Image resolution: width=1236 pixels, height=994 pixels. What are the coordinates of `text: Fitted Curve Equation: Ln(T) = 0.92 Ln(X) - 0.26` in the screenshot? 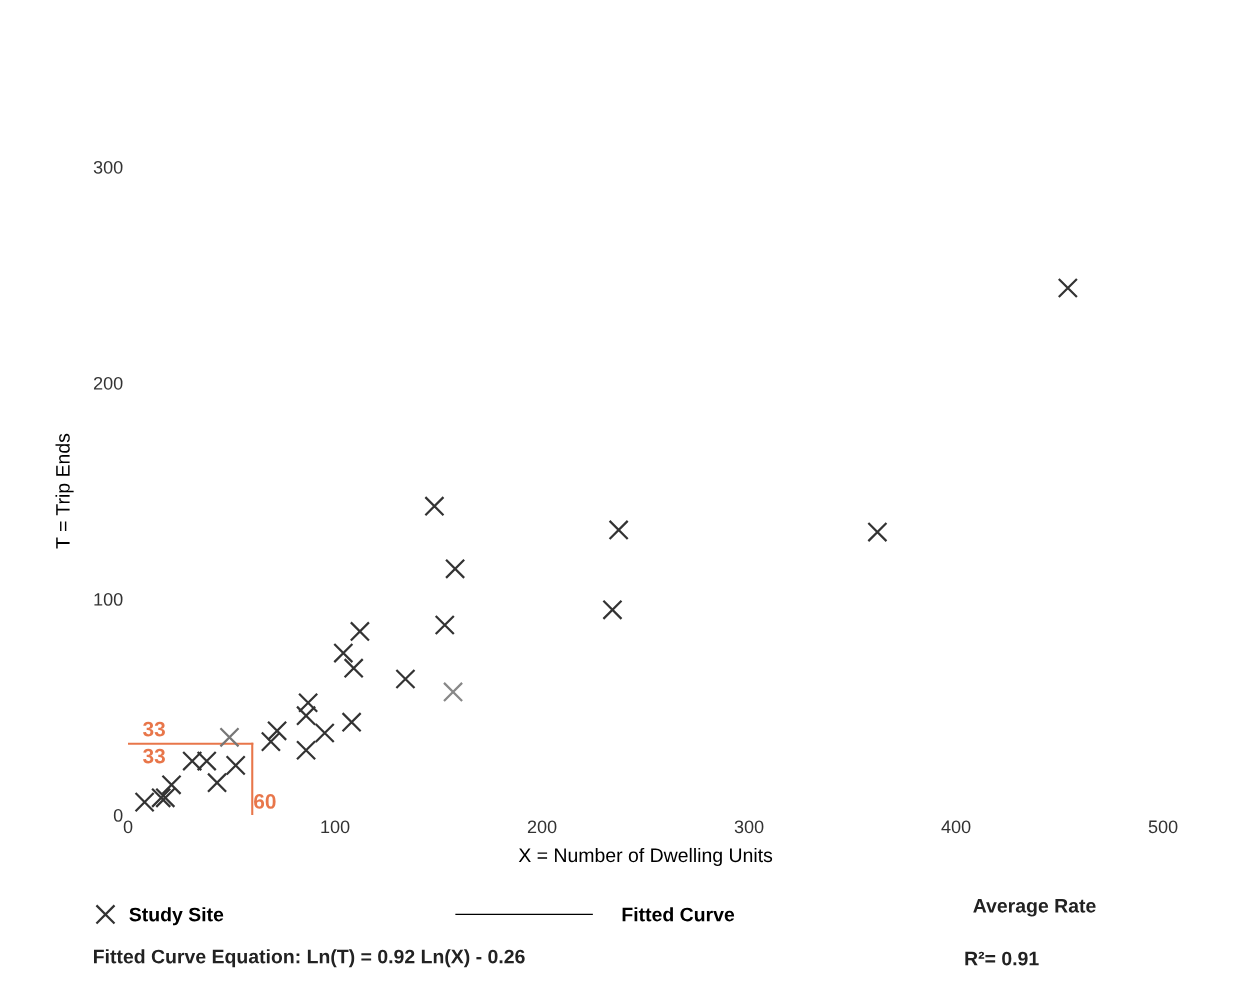 It's located at (309, 958).